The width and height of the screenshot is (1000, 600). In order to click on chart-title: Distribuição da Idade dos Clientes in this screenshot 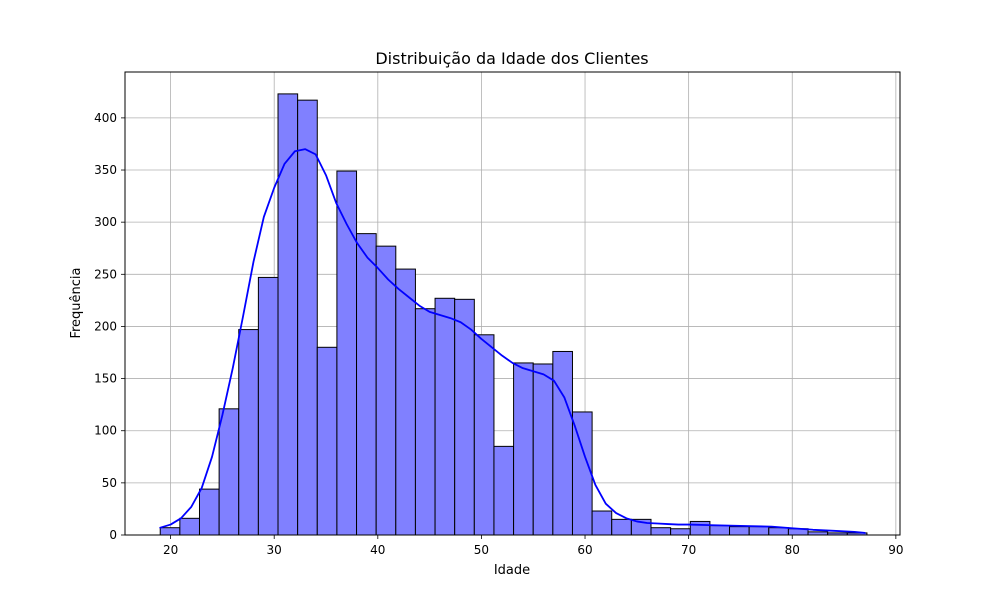, I will do `click(511, 58)`.